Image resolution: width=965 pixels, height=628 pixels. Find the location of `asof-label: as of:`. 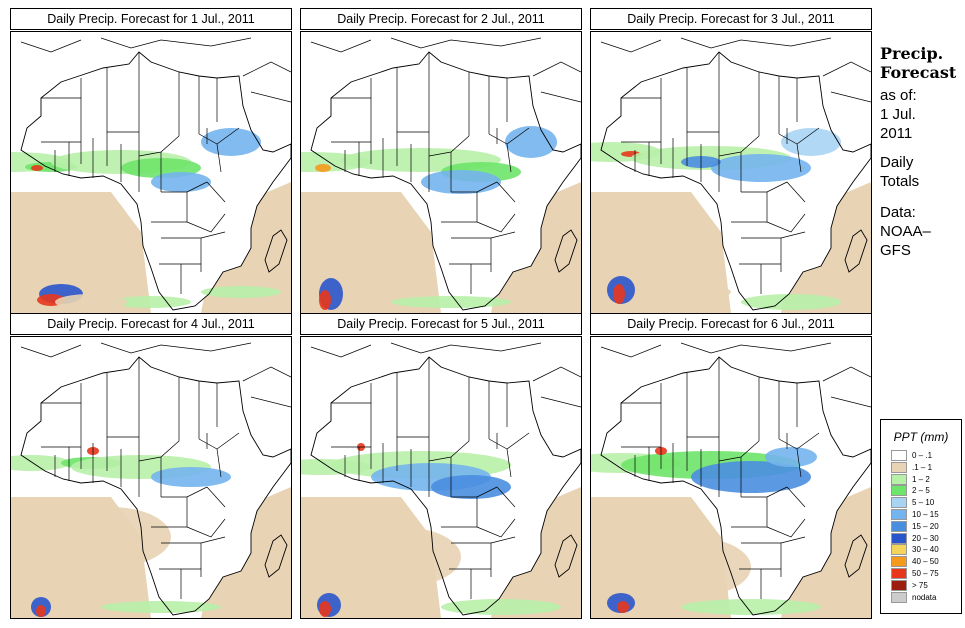

asof-label: as of: is located at coordinates (898, 95).